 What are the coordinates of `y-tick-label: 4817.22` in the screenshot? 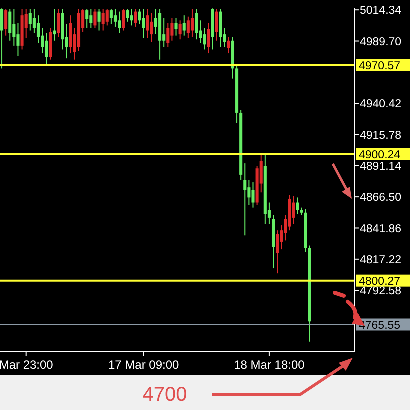 It's located at (381, 260).